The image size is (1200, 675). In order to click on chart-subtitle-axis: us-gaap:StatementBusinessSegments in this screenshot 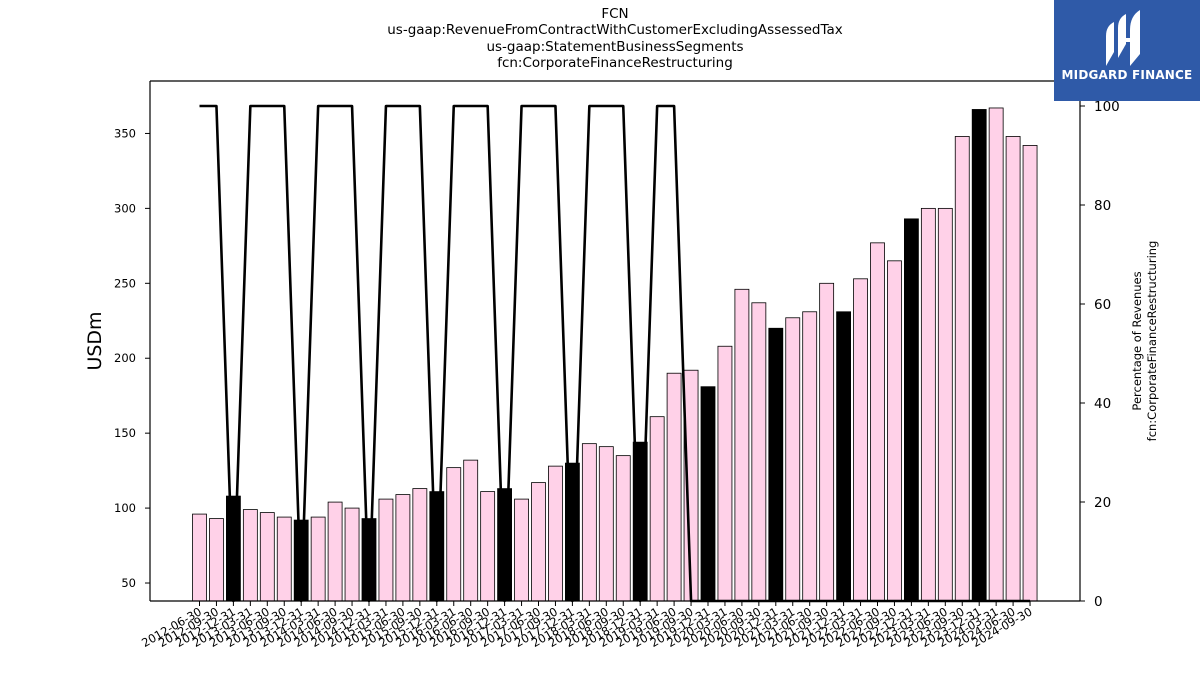, I will do `click(615, 46)`.